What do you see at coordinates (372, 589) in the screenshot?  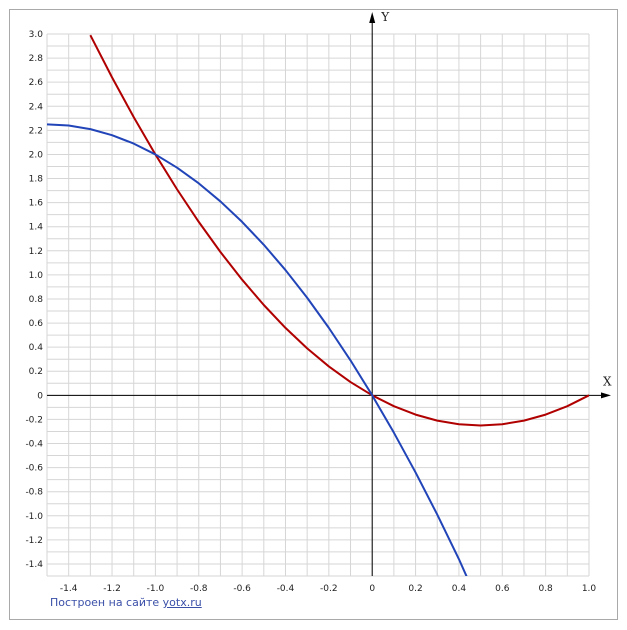 I see `x-tick-label: 0` at bounding box center [372, 589].